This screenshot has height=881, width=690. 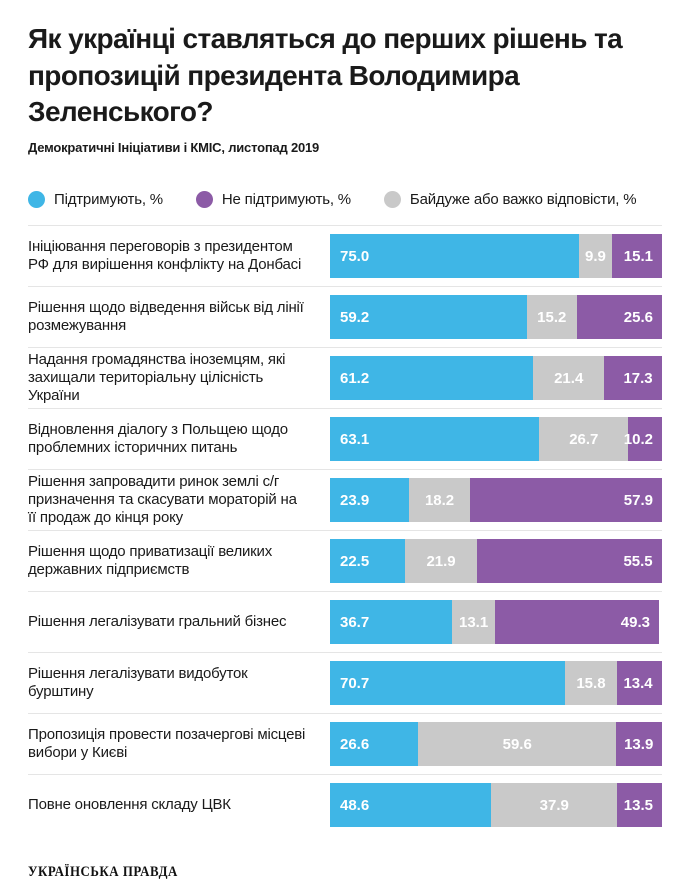 I want to click on bar-segment-neutral: 37.9, so click(x=554, y=805).